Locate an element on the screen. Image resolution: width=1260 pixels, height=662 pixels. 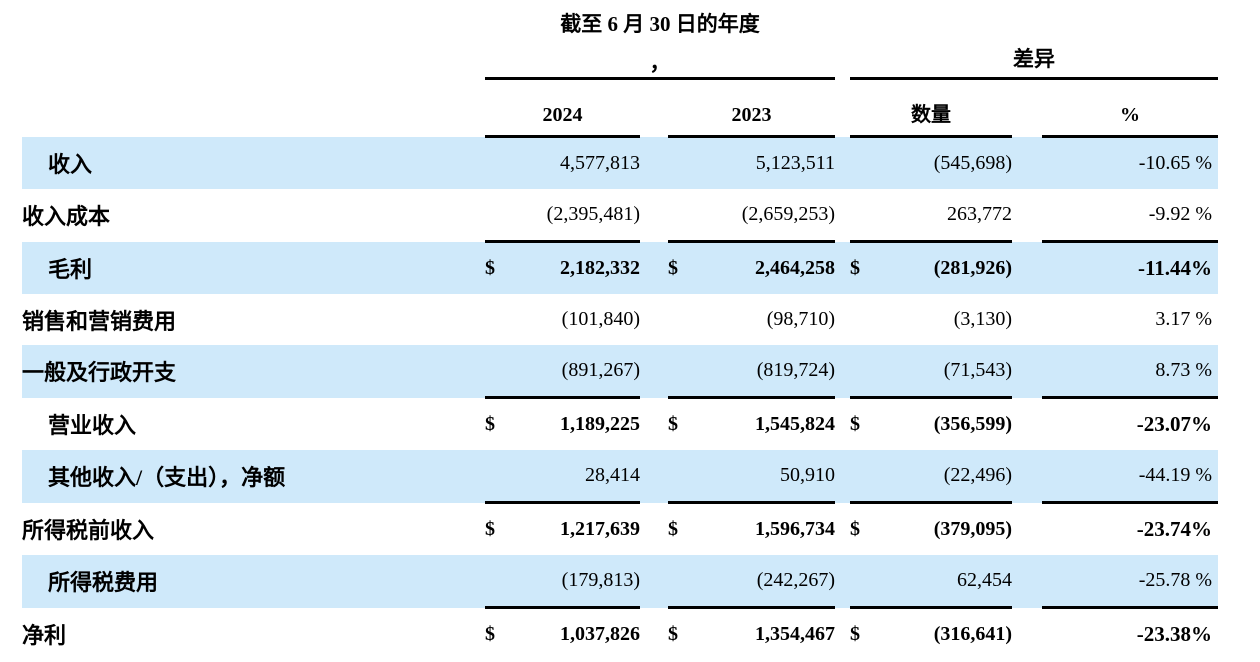
value-amount: (281,926) is located at coordinates (946, 267).